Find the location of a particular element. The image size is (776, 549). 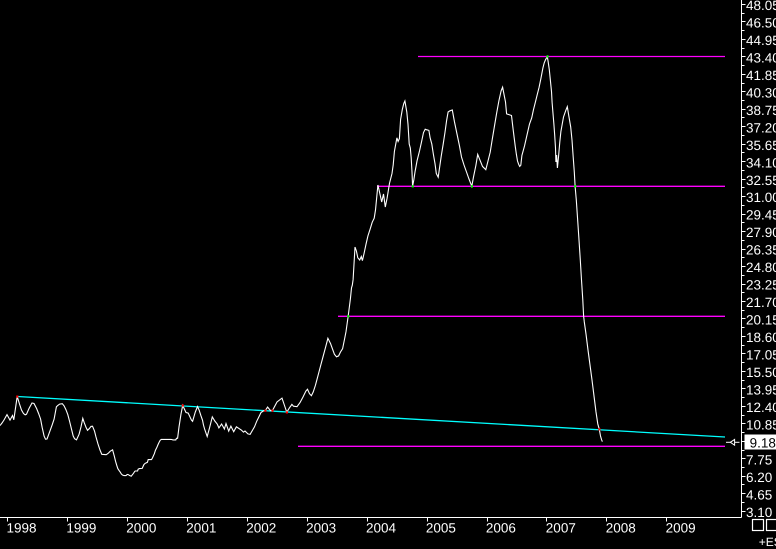

svg-text: 26.35 is located at coordinates (761, 250).